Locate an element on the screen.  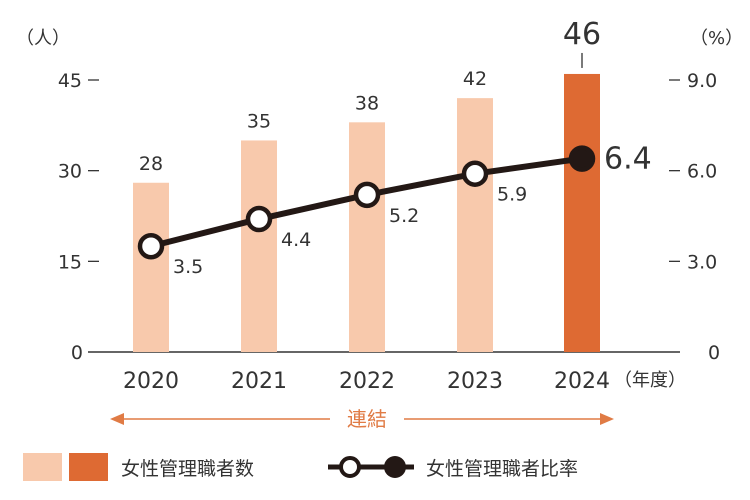
annotation-arrowhead-left is located at coordinates (117, 419).